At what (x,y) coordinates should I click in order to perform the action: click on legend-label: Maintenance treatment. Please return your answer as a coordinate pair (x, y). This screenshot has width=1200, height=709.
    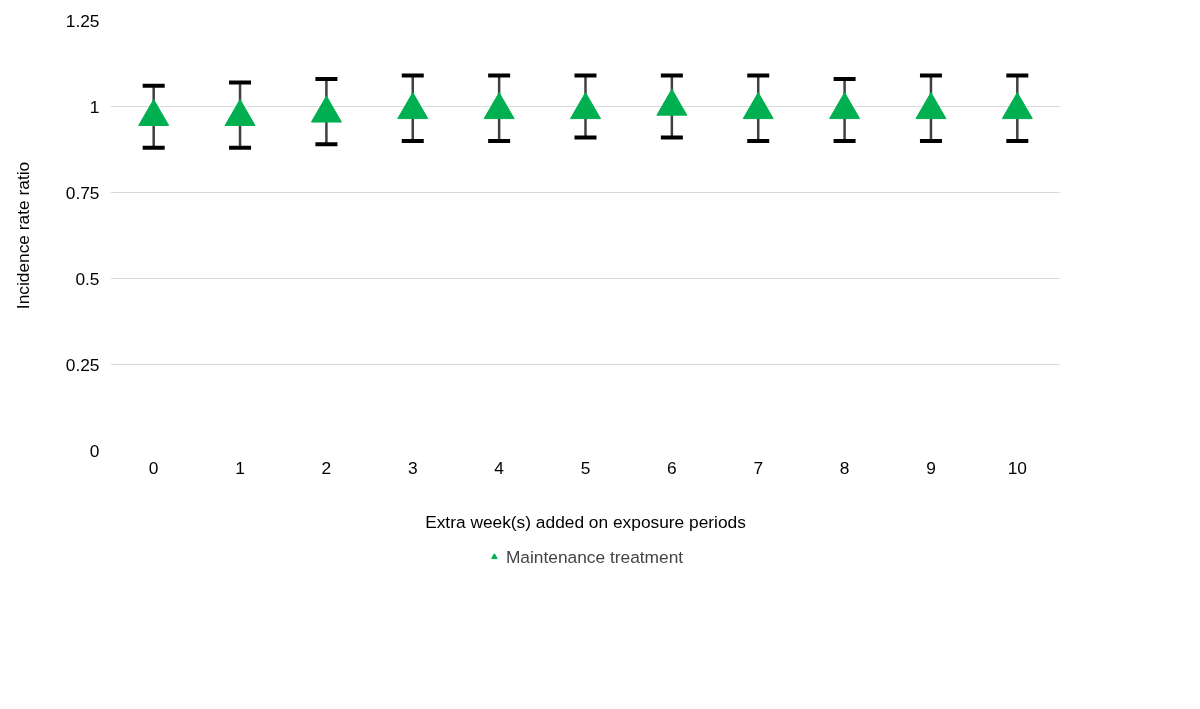
    Looking at the image, I should click on (594, 556).